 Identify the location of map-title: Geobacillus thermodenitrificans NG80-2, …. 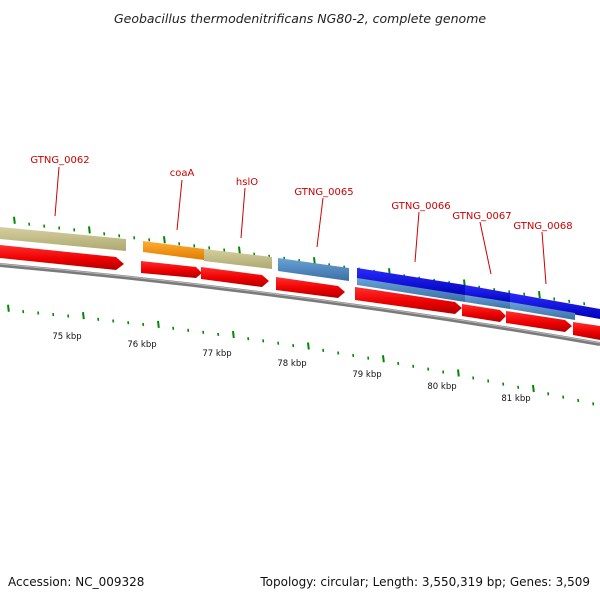
(300, 18).